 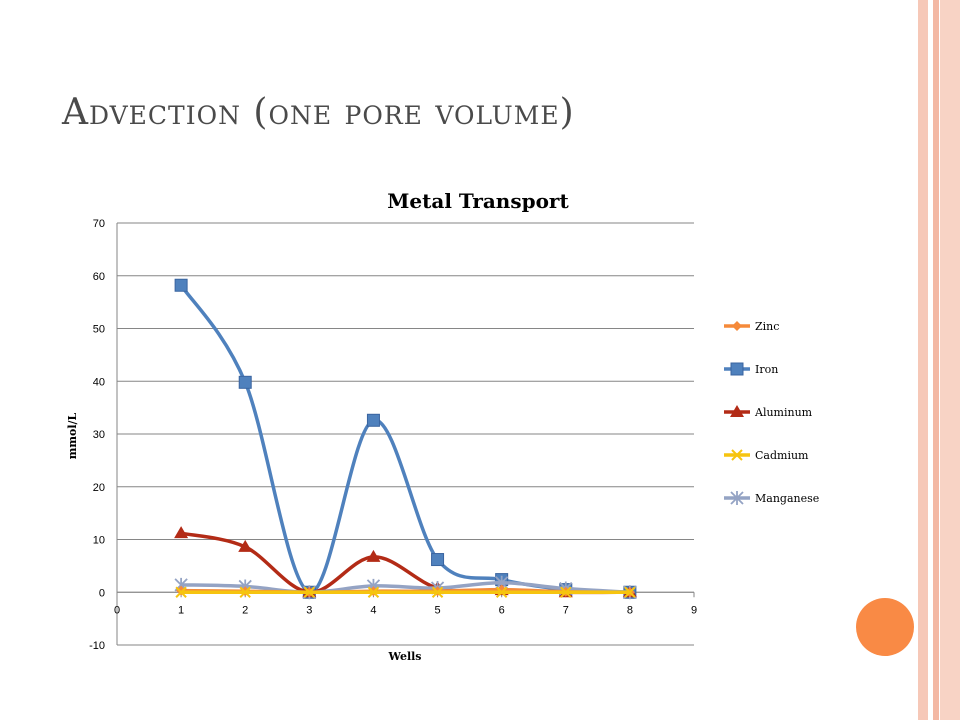 I want to click on x-tick-label: 9, so click(x=694, y=610).